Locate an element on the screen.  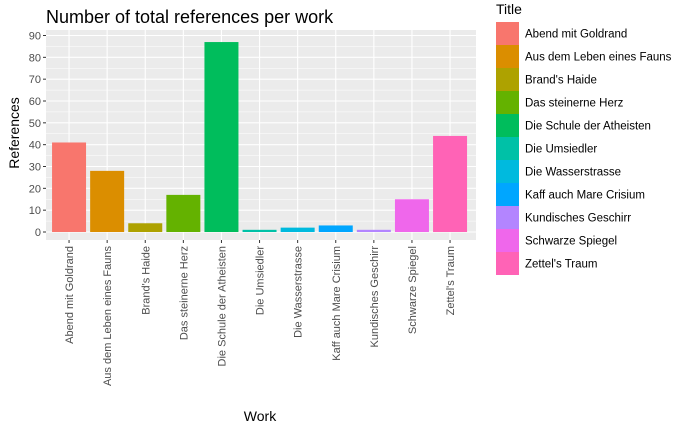
bar-die-schule-der-atheisten is located at coordinates (221, 137).